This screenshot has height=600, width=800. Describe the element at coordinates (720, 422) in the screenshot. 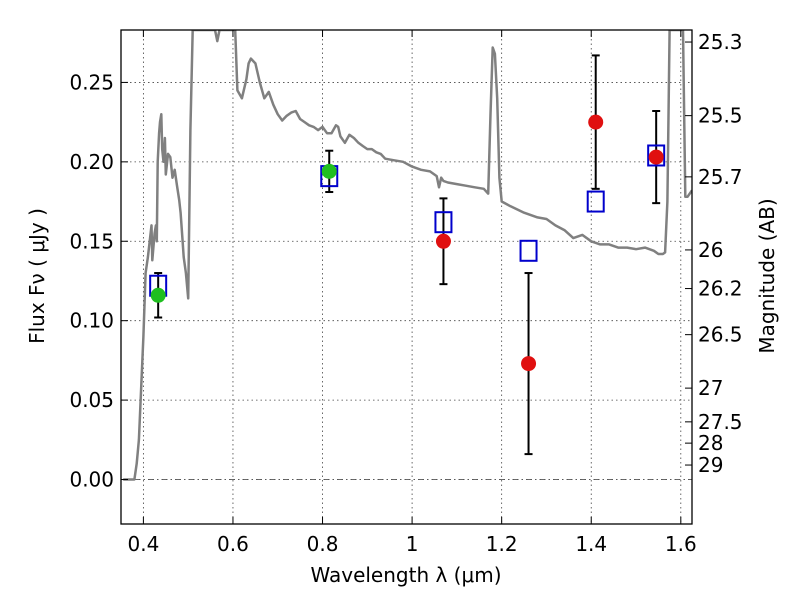

I see `mag-tick-label: 27.5` at that location.